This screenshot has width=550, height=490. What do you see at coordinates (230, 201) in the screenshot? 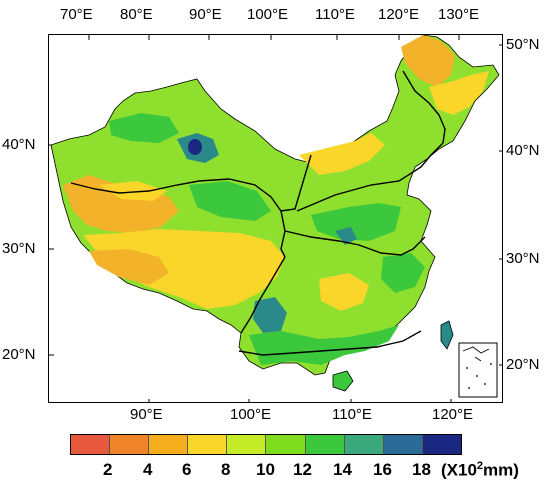
I see `qinghai-humid-zone` at bounding box center [230, 201].